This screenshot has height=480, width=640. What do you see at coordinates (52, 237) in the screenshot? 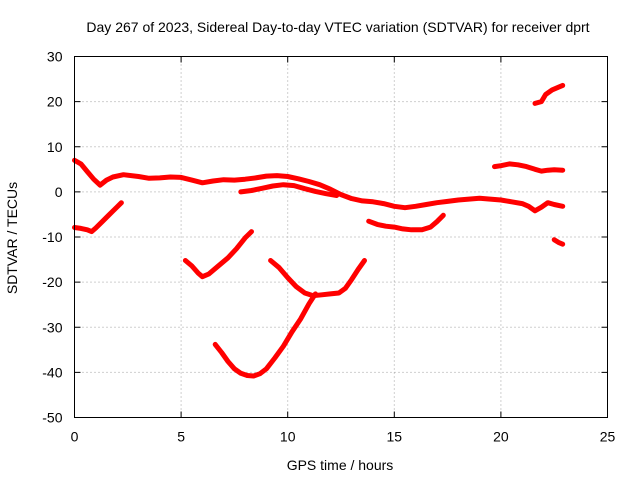
I see `y-tick-label: -10` at bounding box center [52, 237].